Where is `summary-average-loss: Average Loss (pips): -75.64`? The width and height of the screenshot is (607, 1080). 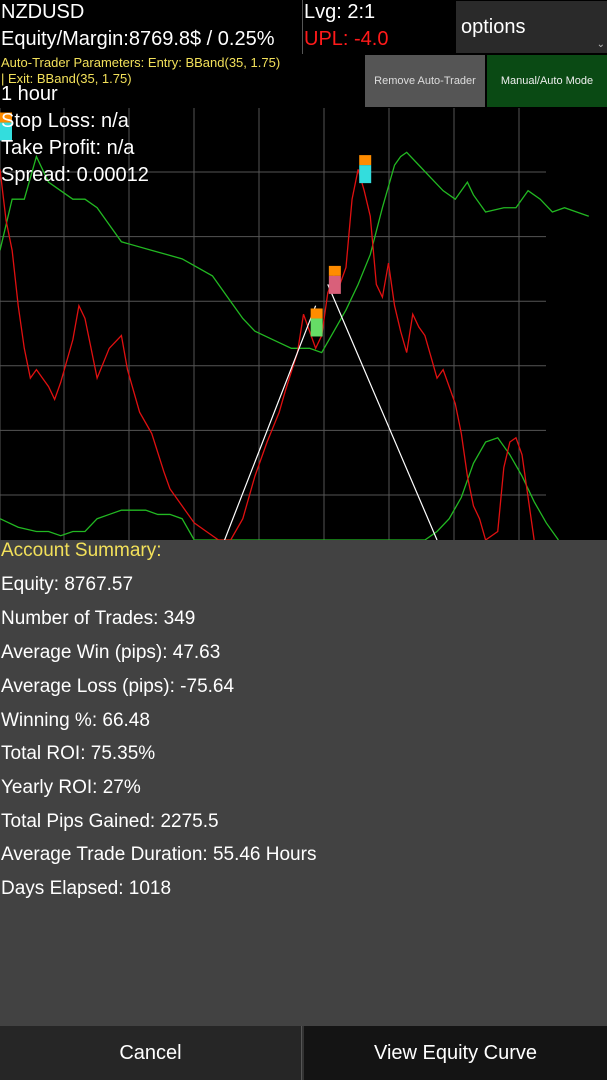
summary-average-loss: Average Loss (pips): -75.64 is located at coordinates (118, 686).